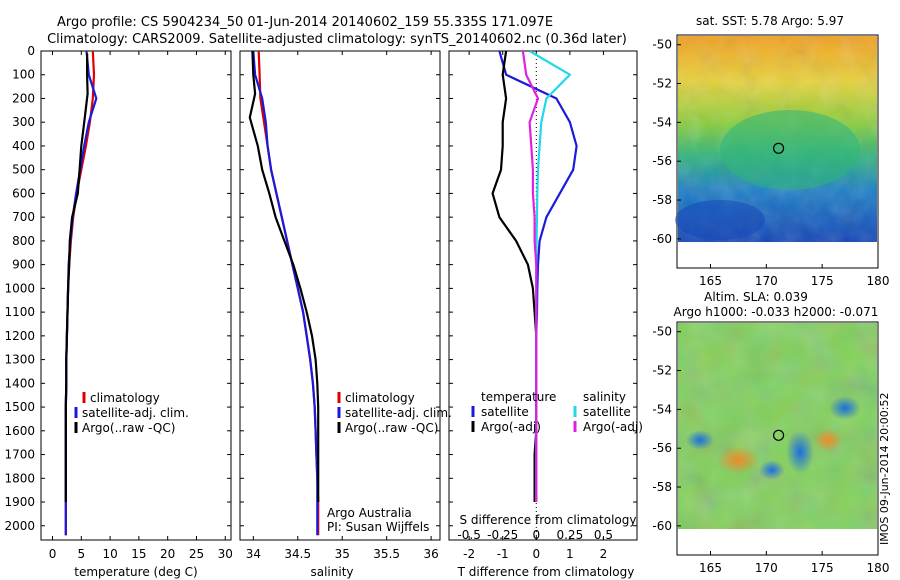 The height and width of the screenshot is (580, 900). Describe the element at coordinates (19, 431) in the screenshot. I see `depth-tick-label: 1600` at that location.